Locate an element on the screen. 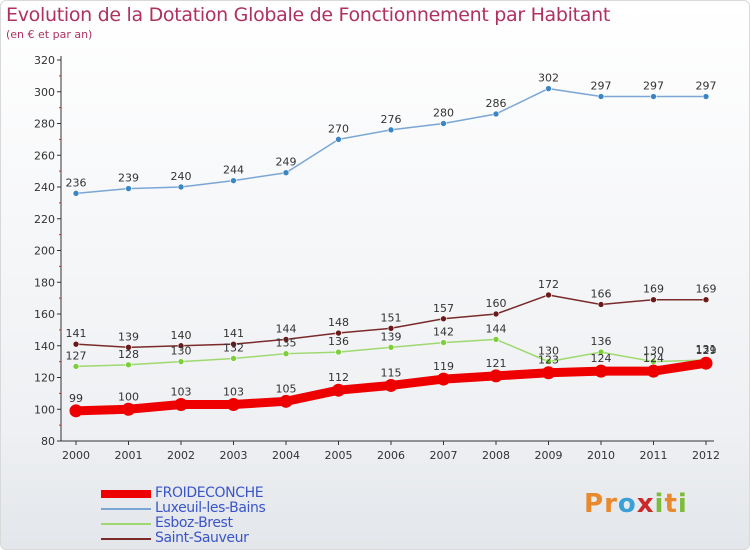 The image size is (750, 550). x-tick-label: 2010 is located at coordinates (601, 455).